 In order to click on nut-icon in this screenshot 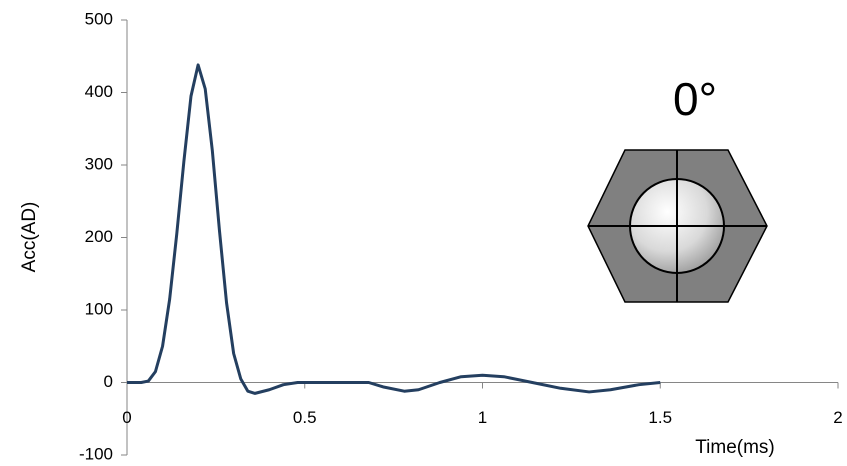, I will do `click(677, 226)`.